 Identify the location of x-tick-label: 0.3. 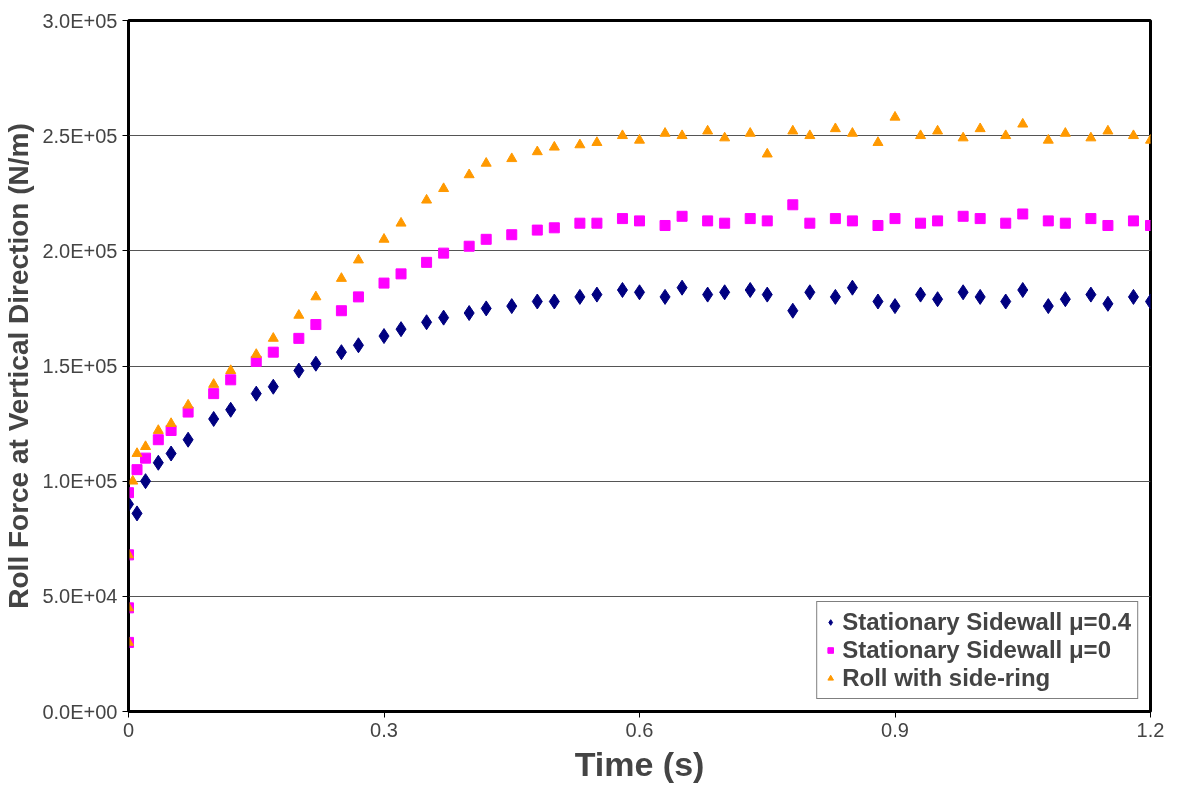
(384, 729).